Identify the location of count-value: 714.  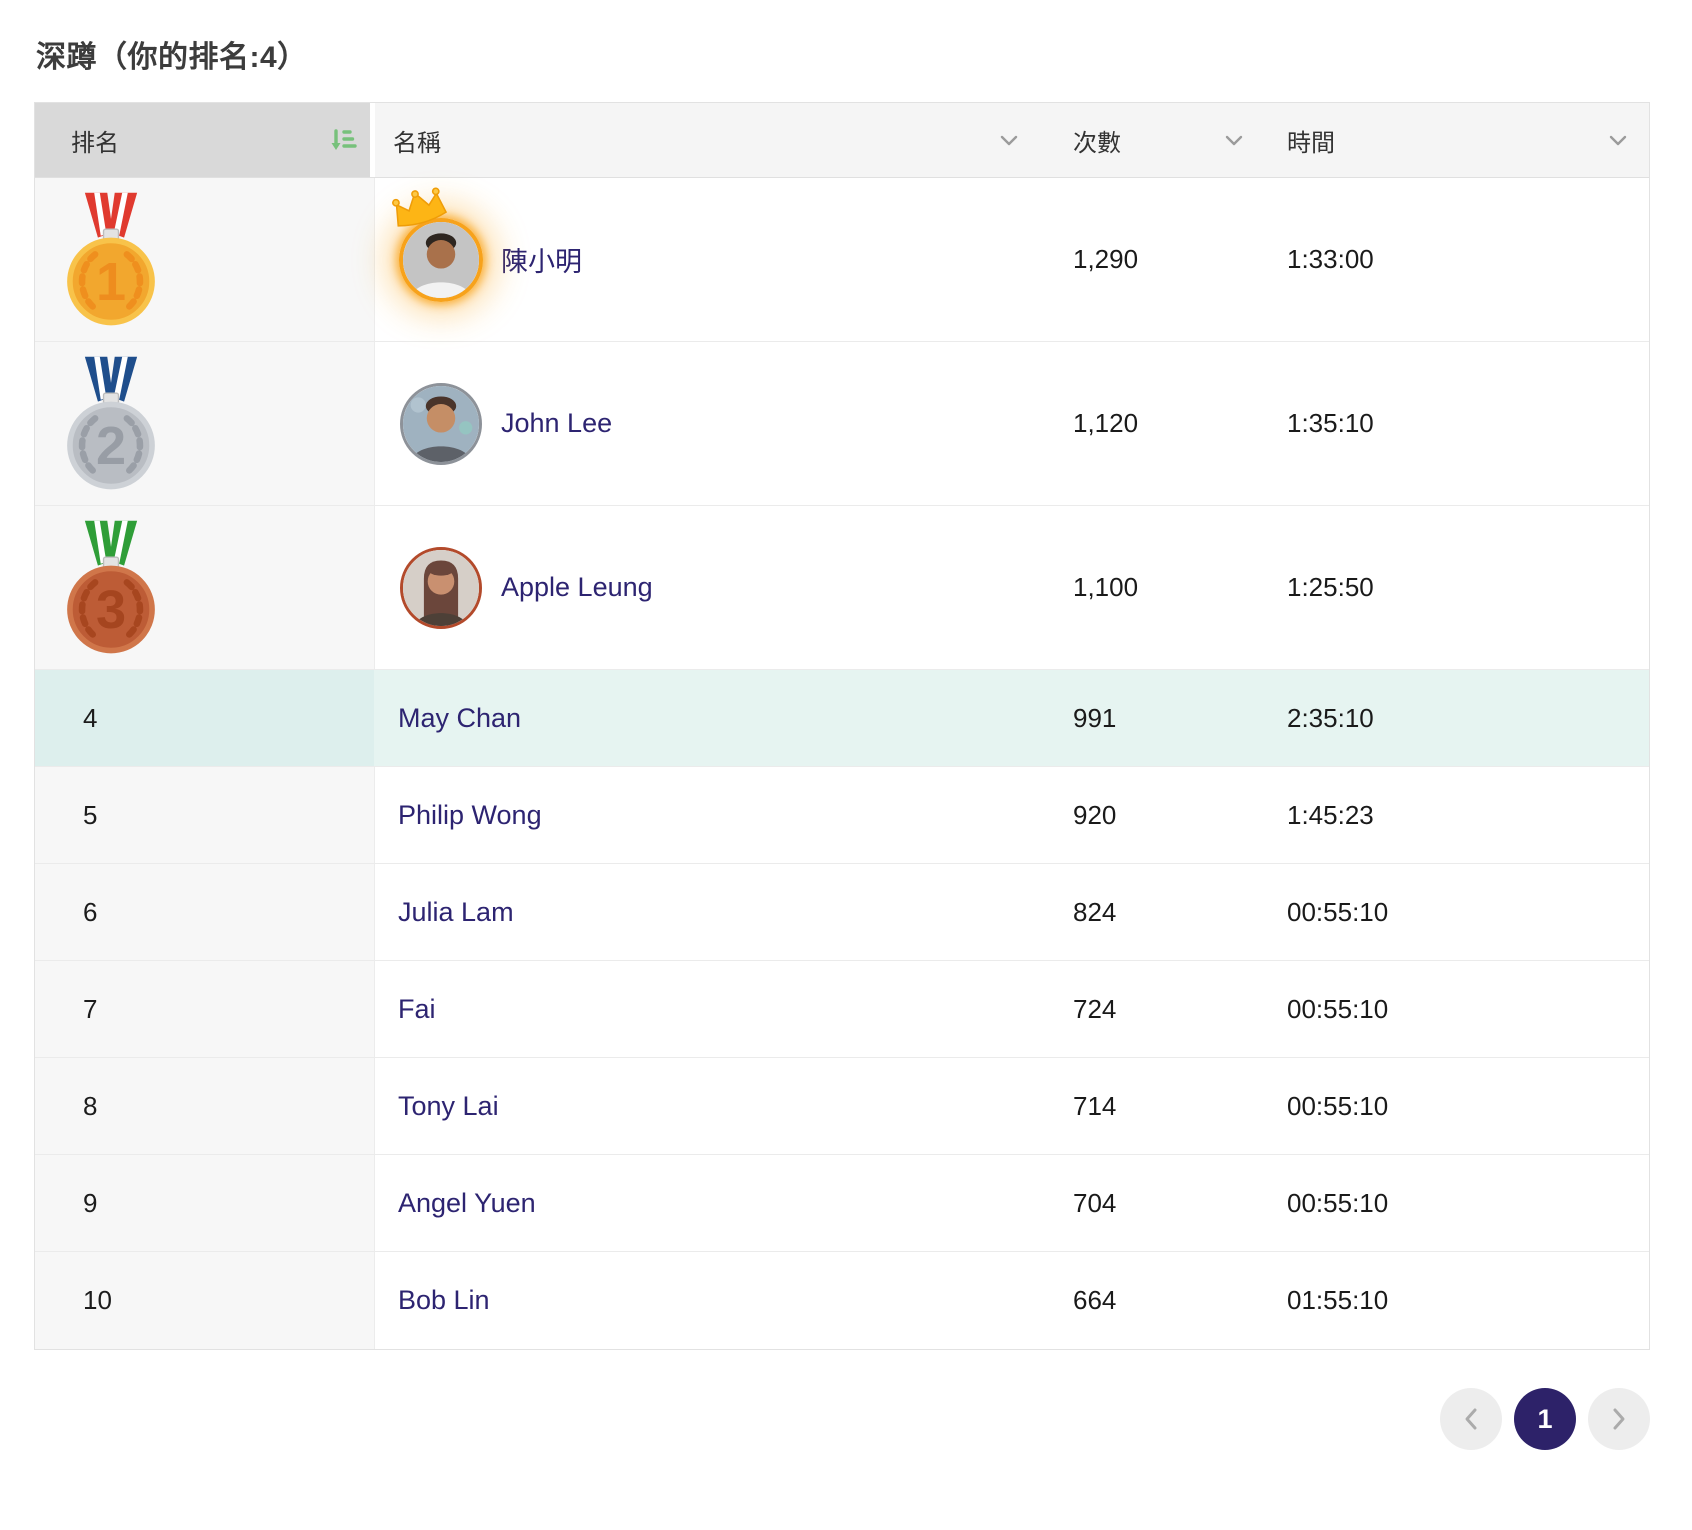
(1095, 1105).